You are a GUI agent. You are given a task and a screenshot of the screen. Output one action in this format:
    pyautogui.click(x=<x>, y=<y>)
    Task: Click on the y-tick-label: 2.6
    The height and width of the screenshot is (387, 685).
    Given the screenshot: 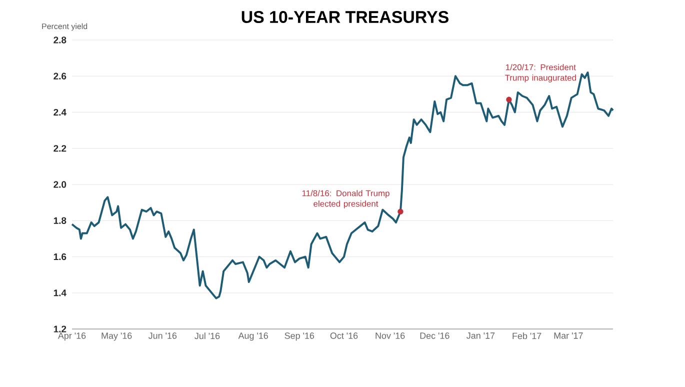 What is the action you would take?
    pyautogui.click(x=60, y=76)
    